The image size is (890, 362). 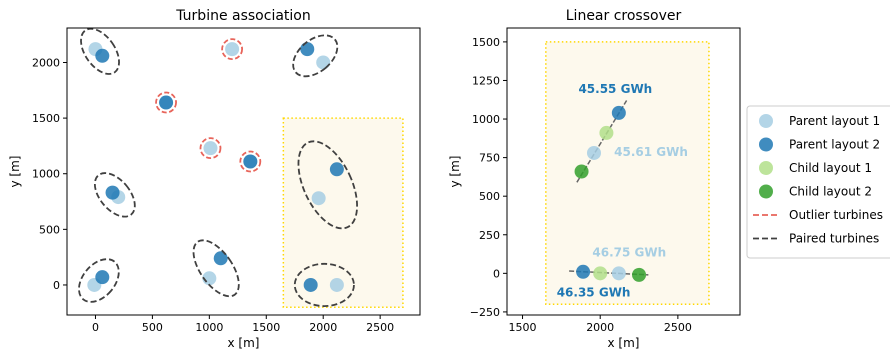 I want to click on legend-label: Parent layout 1, so click(x=834, y=121).